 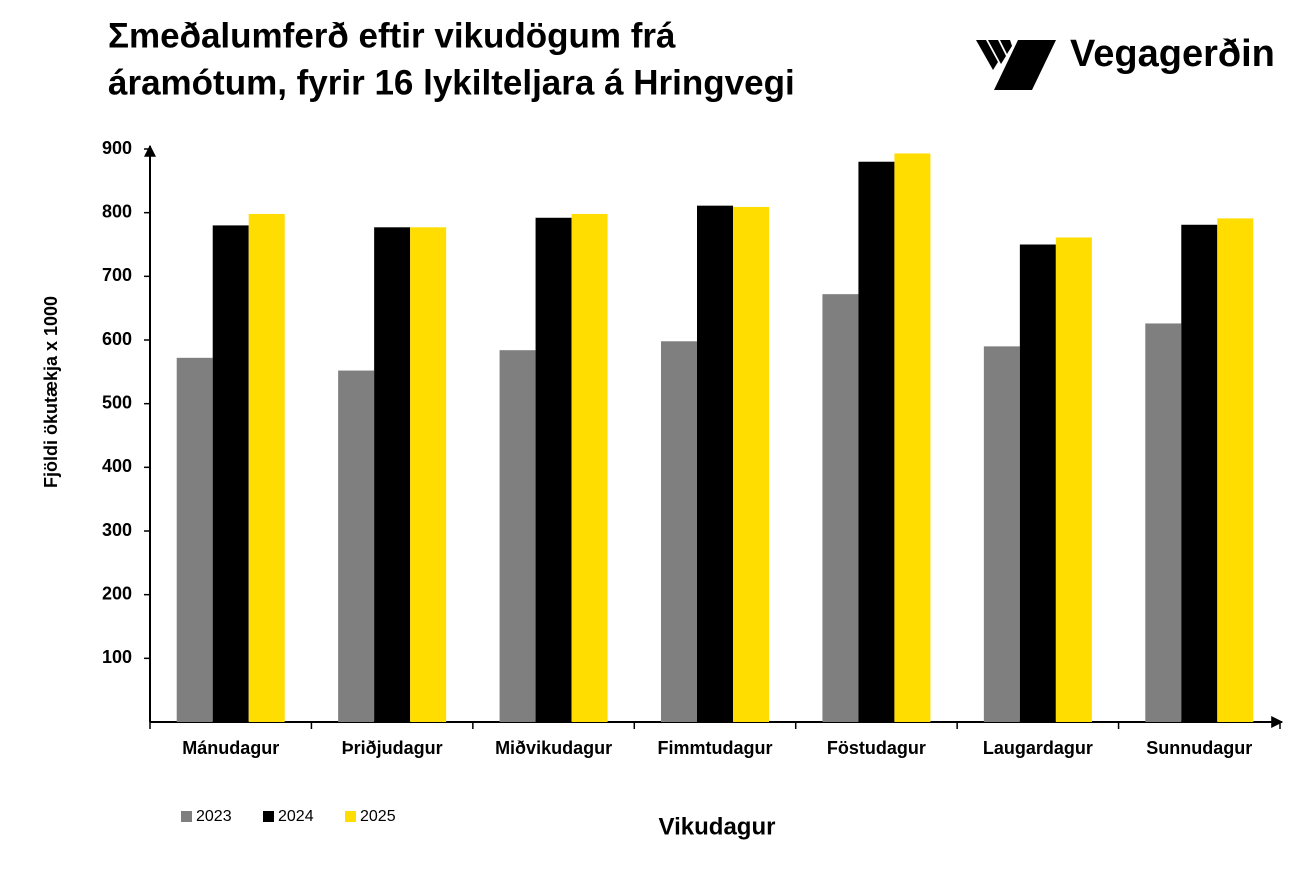 I want to click on legend-label: 2023, so click(x=214, y=816).